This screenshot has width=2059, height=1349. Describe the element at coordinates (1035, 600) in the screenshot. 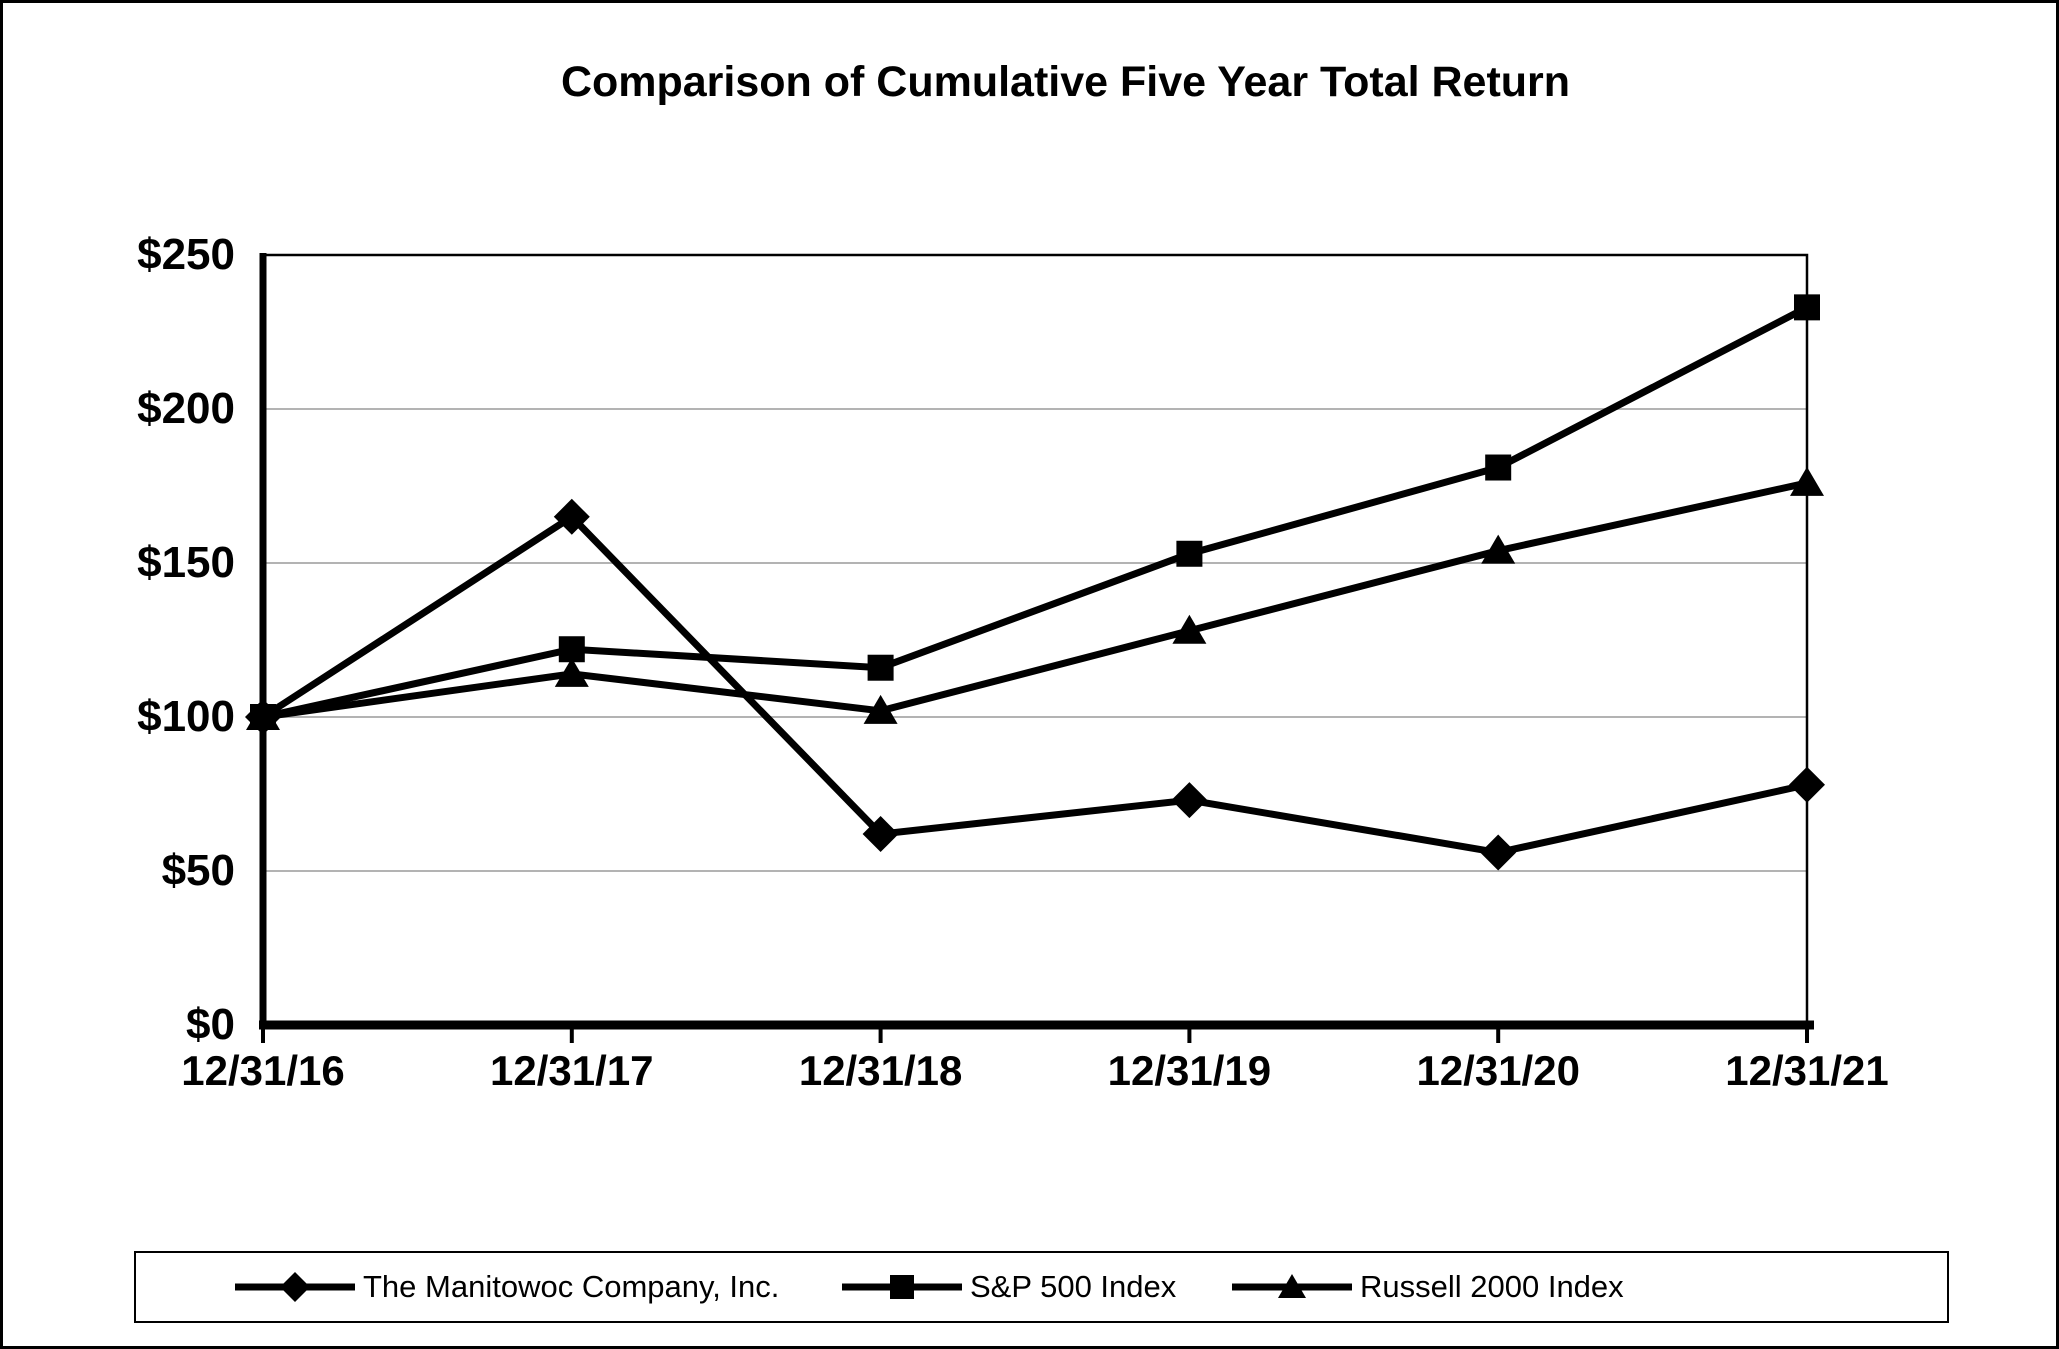

I see `series-line` at that location.